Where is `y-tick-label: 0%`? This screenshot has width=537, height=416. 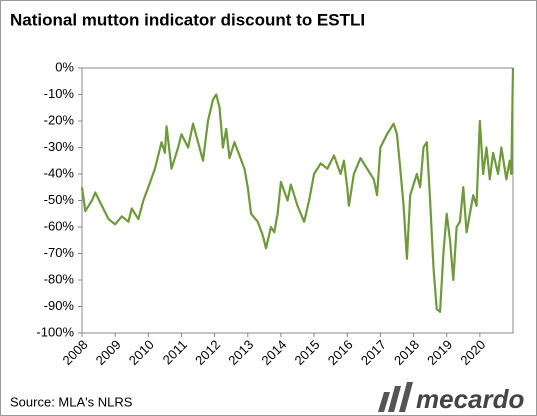
y-tick-label: 0% is located at coordinates (64, 66).